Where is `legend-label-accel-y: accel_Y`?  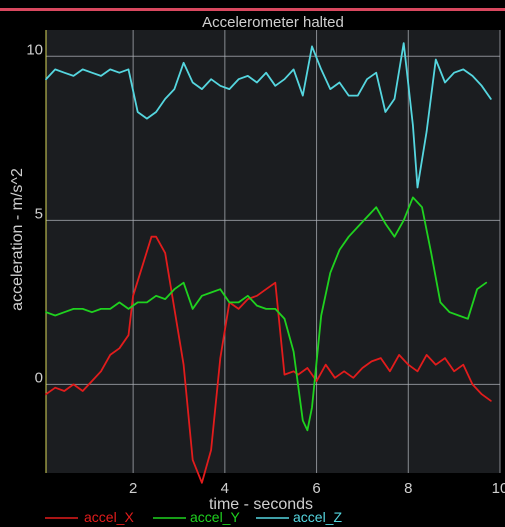 legend-label-accel-y: accel_Y is located at coordinates (215, 517).